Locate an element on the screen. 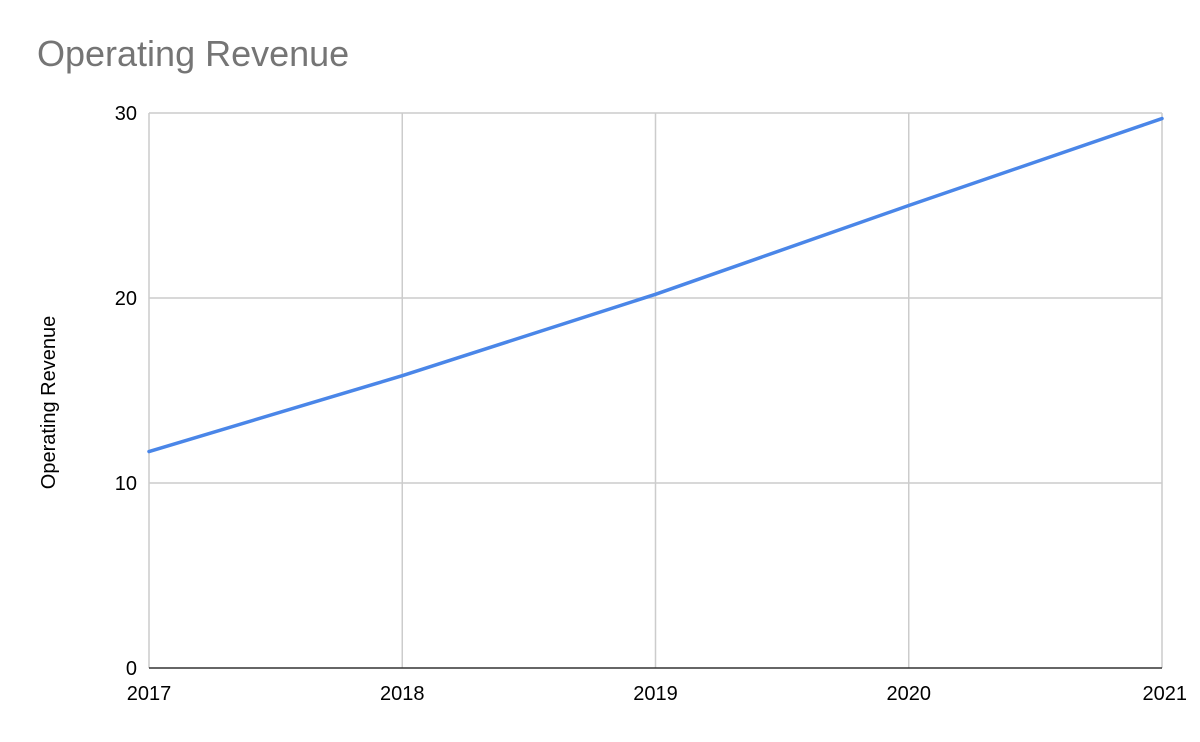 The height and width of the screenshot is (742, 1200). y-tick-label: 30 is located at coordinates (126, 114).